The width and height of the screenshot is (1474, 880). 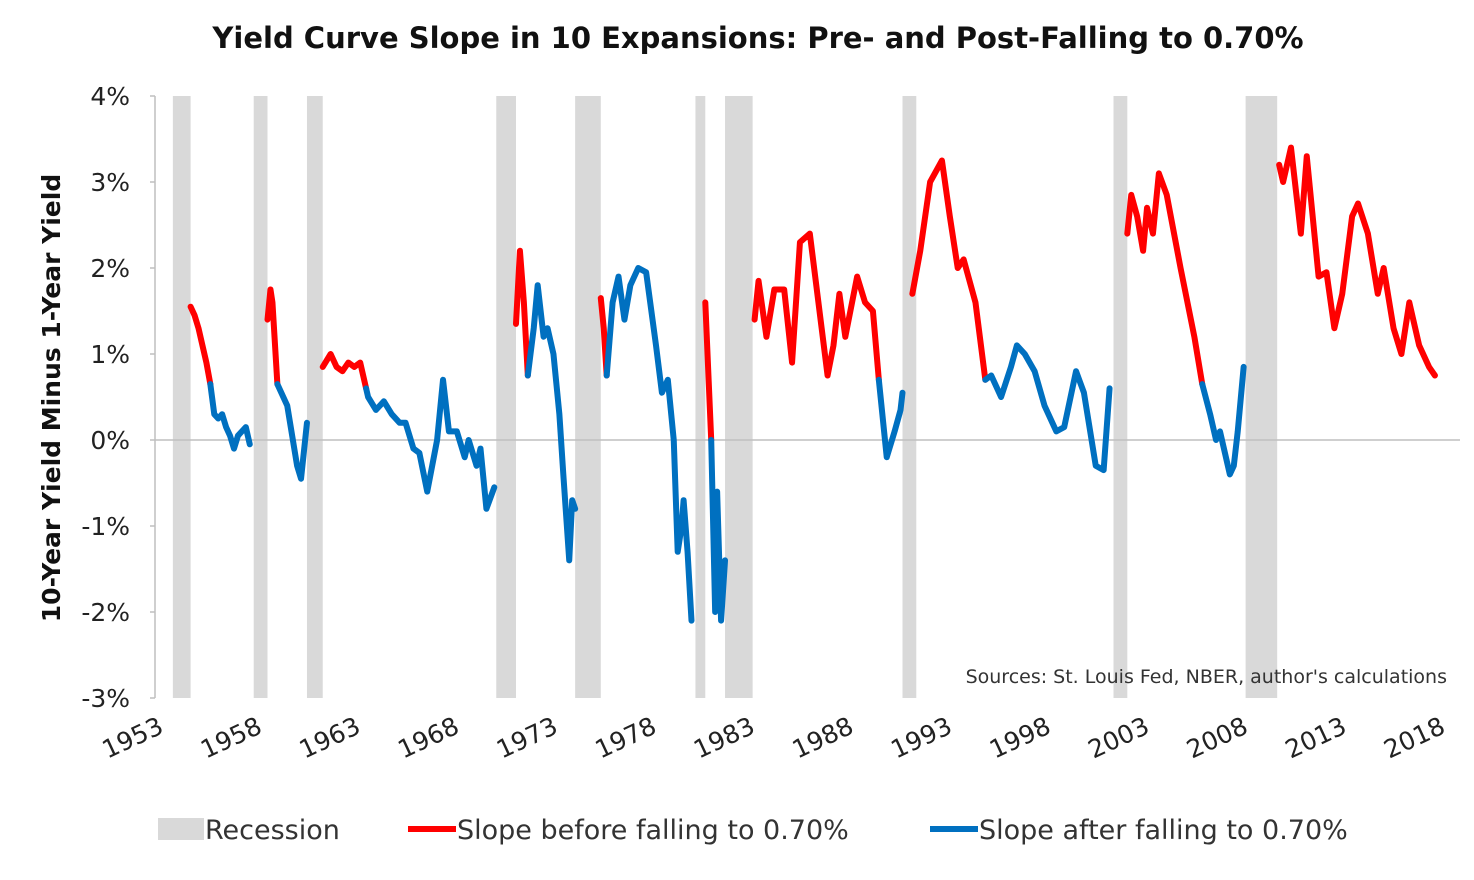 I want to click on x-tick-label: 1978, so click(x=626, y=737).